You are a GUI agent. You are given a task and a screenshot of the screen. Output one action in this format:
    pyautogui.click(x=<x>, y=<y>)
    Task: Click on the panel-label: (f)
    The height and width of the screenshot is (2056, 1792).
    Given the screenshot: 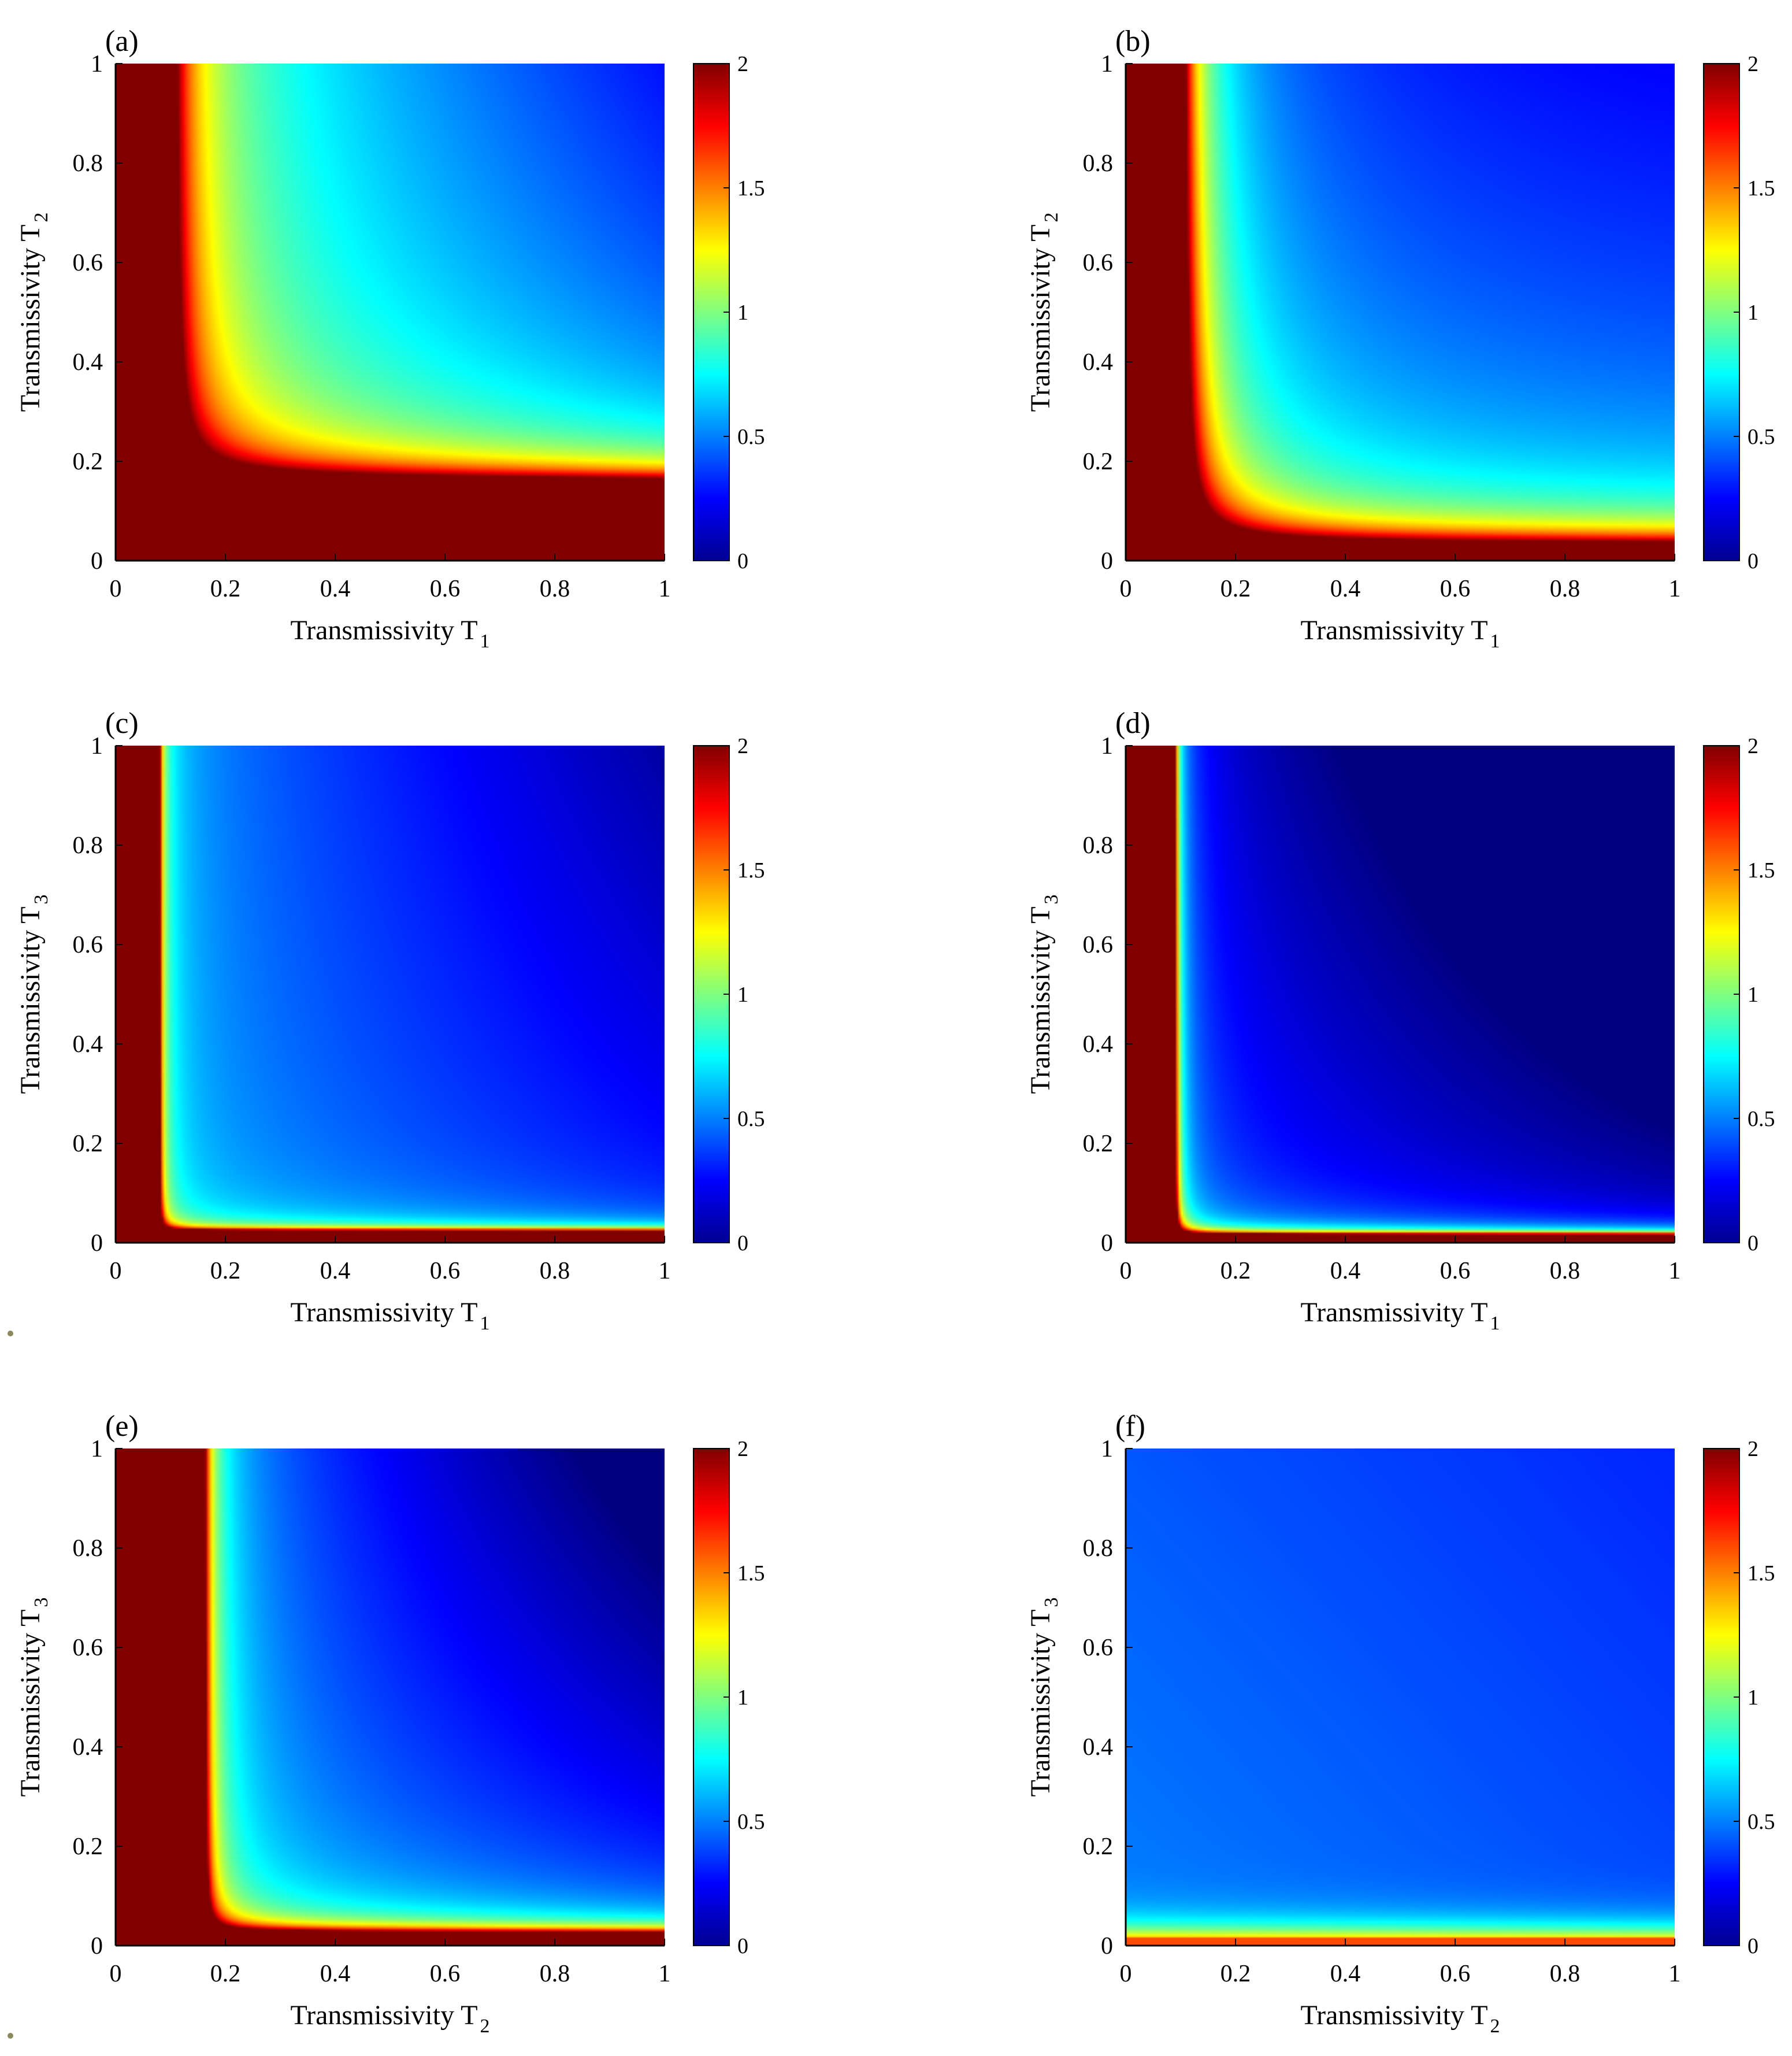 What is the action you would take?
    pyautogui.click(x=1130, y=1426)
    